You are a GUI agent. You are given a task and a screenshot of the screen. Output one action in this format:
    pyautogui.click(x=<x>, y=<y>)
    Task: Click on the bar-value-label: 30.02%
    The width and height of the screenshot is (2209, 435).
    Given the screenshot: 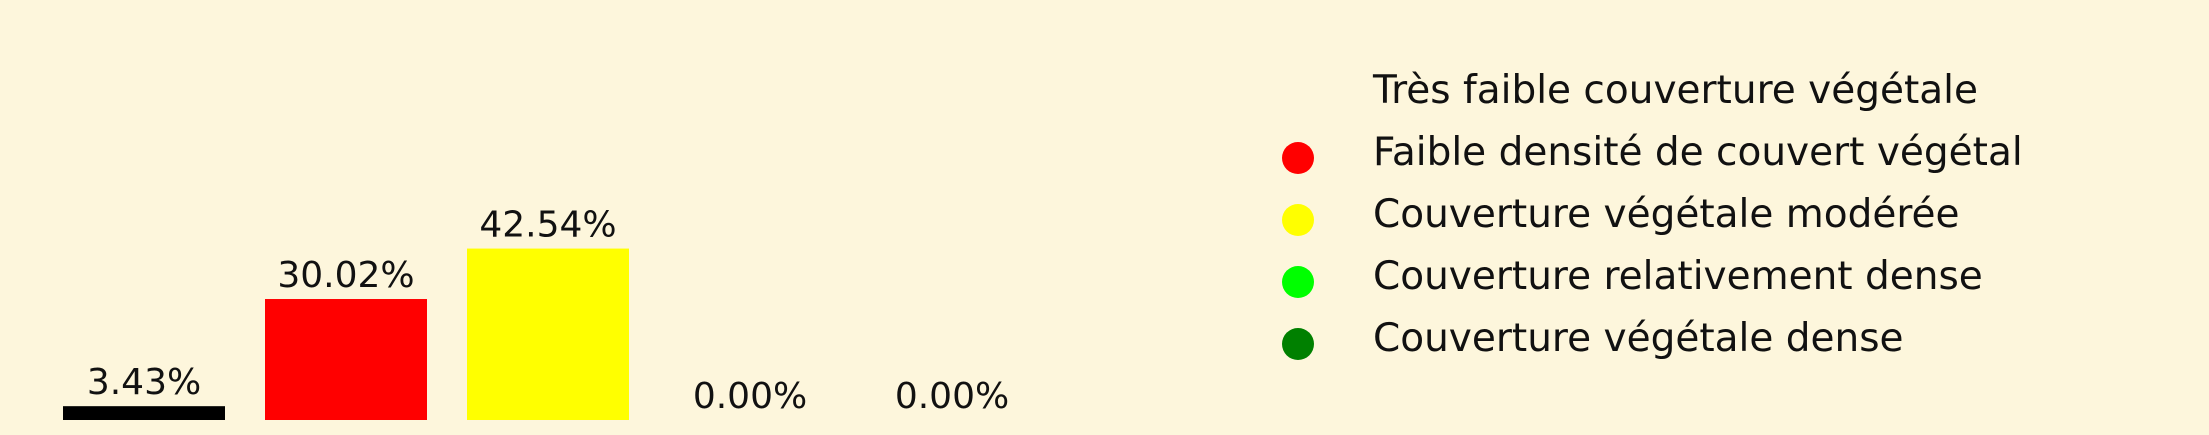 What is the action you would take?
    pyautogui.click(x=345, y=275)
    